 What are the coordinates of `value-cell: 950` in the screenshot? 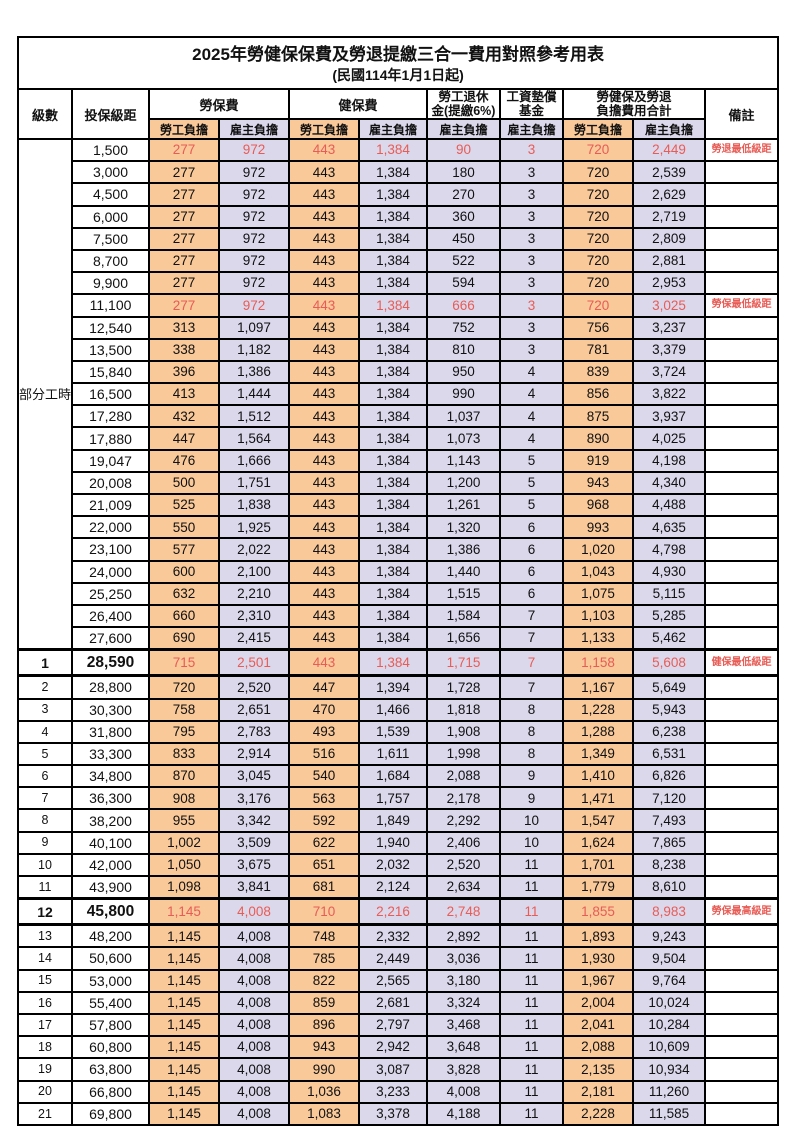 It's located at (463, 372).